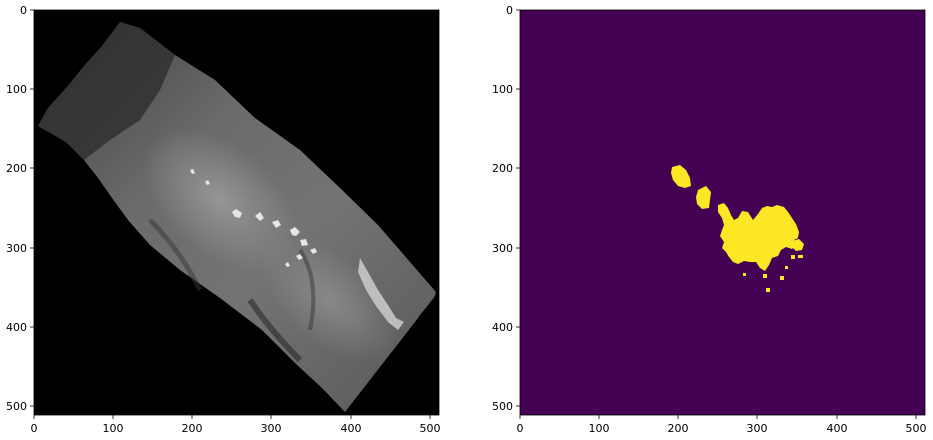  Describe the element at coordinates (32, 208) in the screenshot. I see `left-y-ticks` at that location.